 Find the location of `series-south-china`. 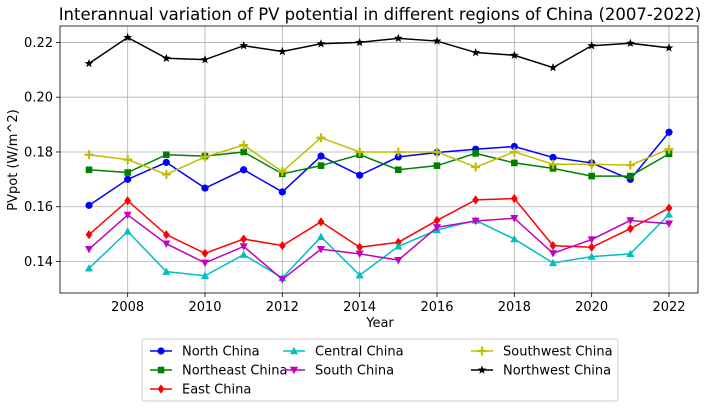

series-south-china is located at coordinates (379, 247).